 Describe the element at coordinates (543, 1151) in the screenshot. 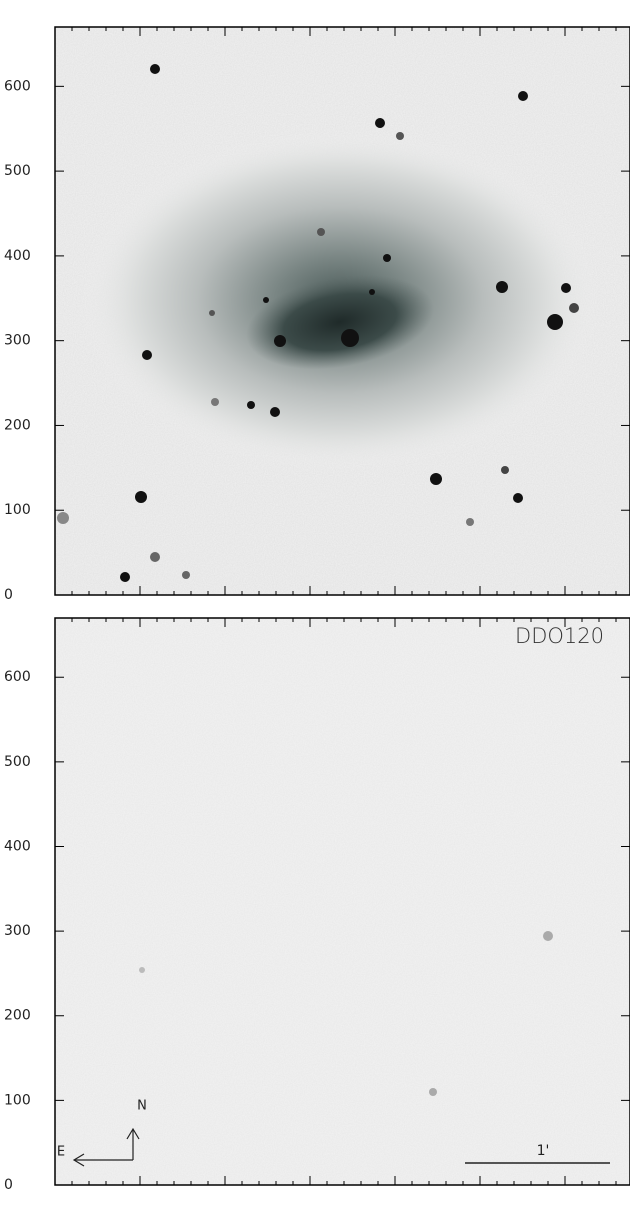

I see `scale-bar-label: 1'` at that location.